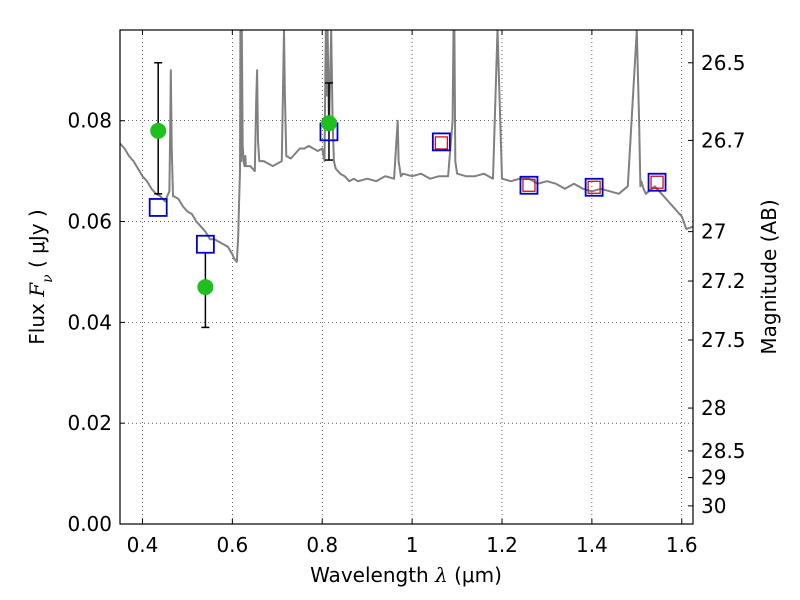 The width and height of the screenshot is (800, 600). Describe the element at coordinates (723, 63) in the screenshot. I see `magnitude-tick-label: 26.5` at that location.